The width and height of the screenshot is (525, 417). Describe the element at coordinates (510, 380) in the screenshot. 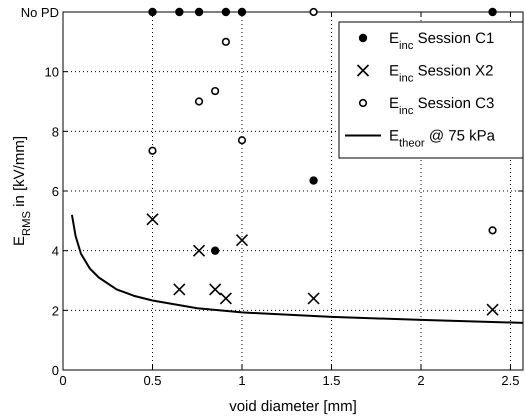

I see `x-tick-label: 2.5` at that location.